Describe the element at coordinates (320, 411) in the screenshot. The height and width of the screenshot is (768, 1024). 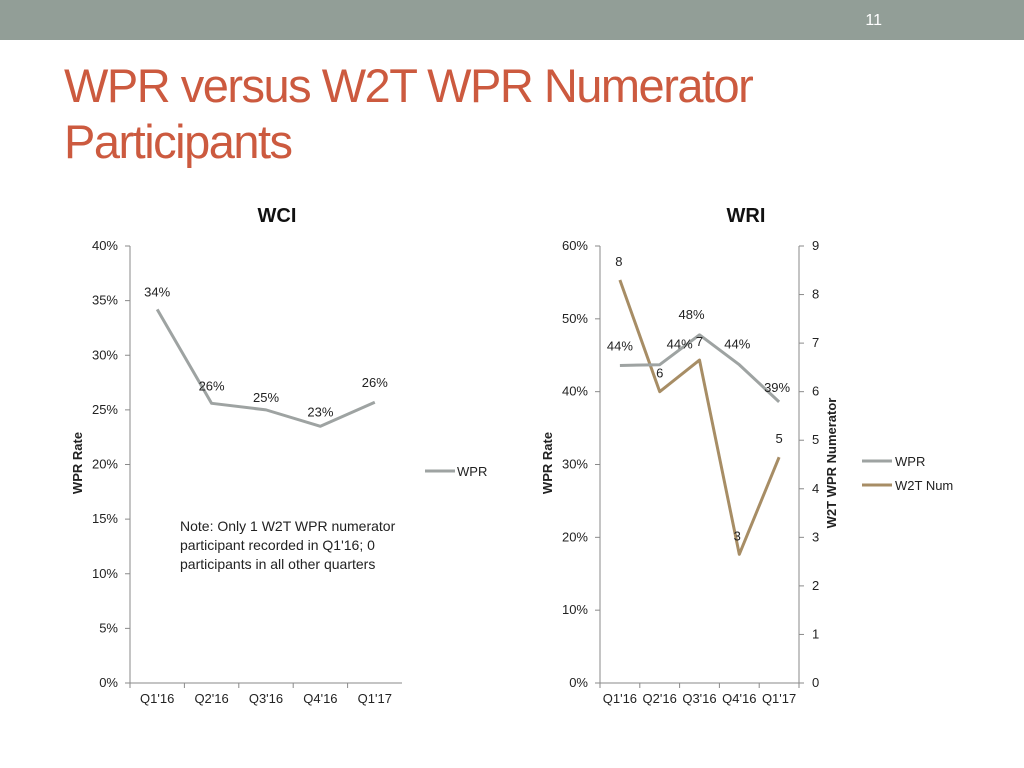
I see `data-label: 23%` at that location.